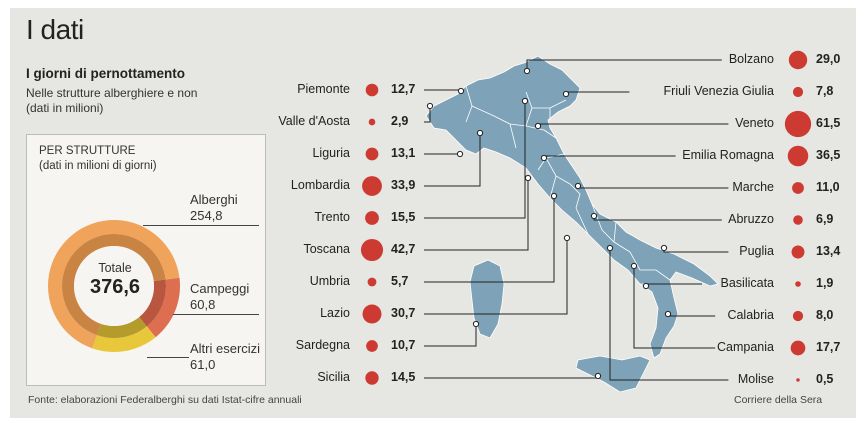  What do you see at coordinates (372, 122) in the screenshot?
I see `bubble-valle-d-aosta` at bounding box center [372, 122].